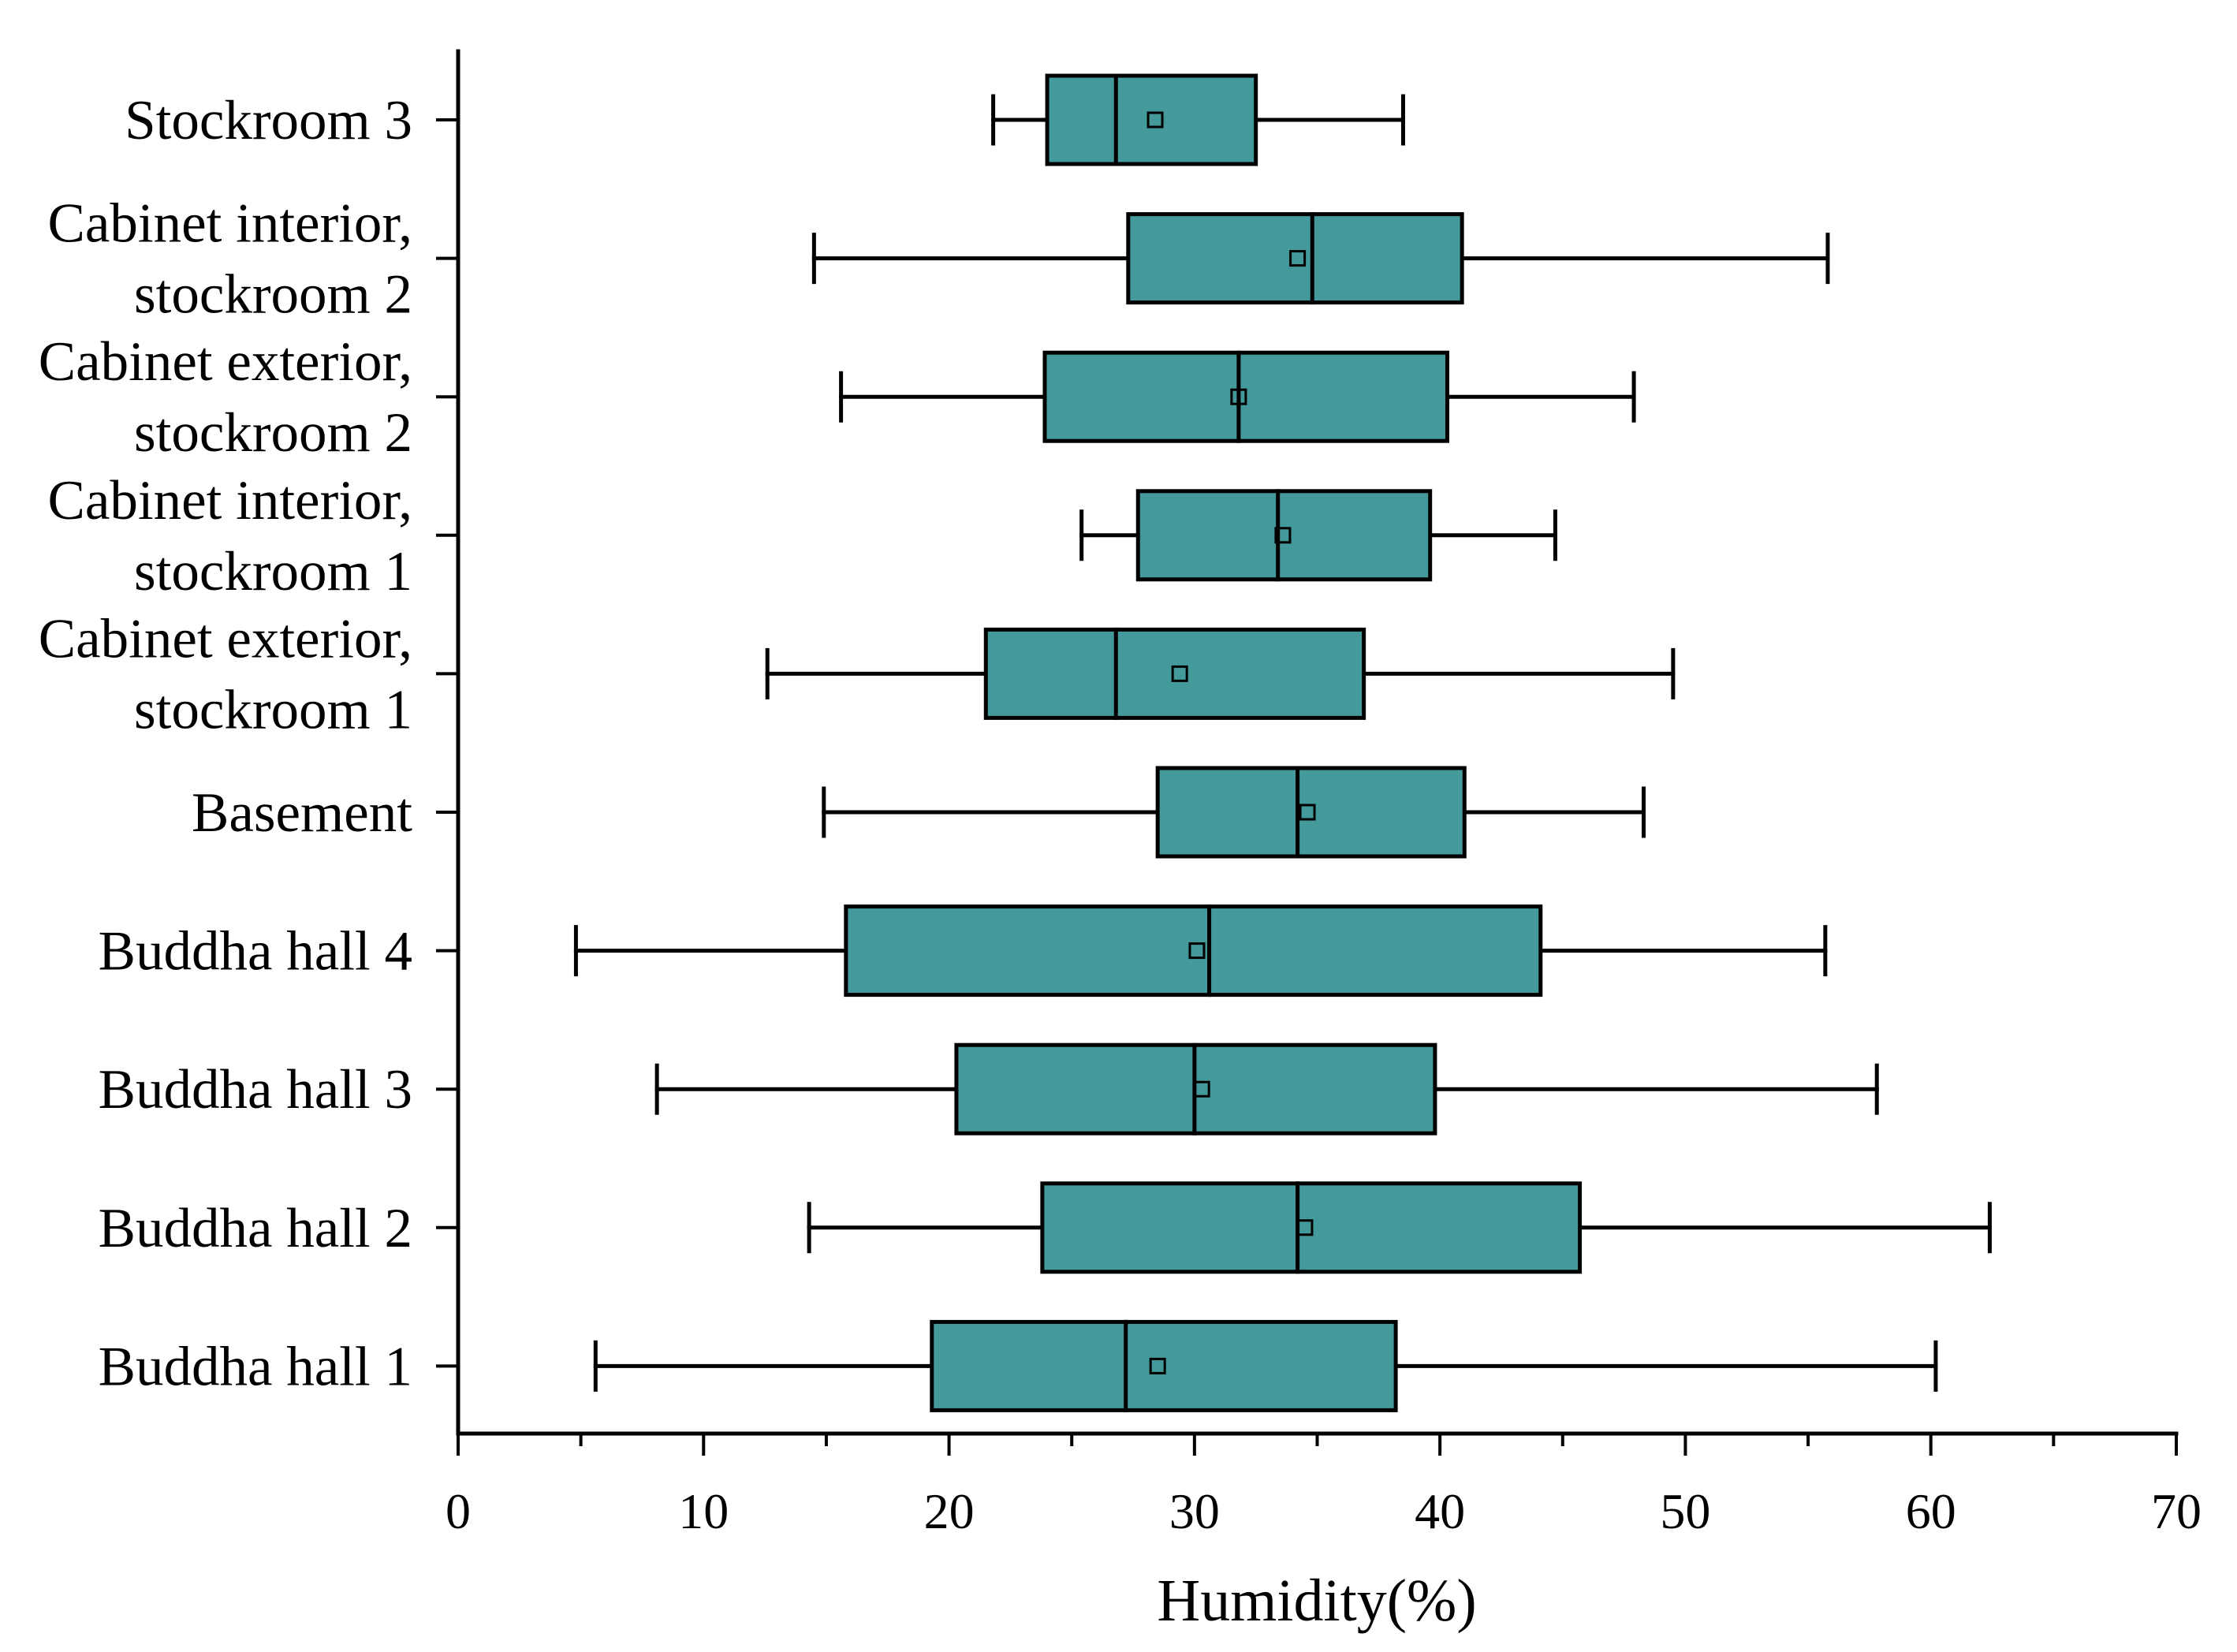 This screenshot has width=2237, height=1652. Describe the element at coordinates (1307, 813) in the screenshot. I see `mean-marker-basement` at that location.